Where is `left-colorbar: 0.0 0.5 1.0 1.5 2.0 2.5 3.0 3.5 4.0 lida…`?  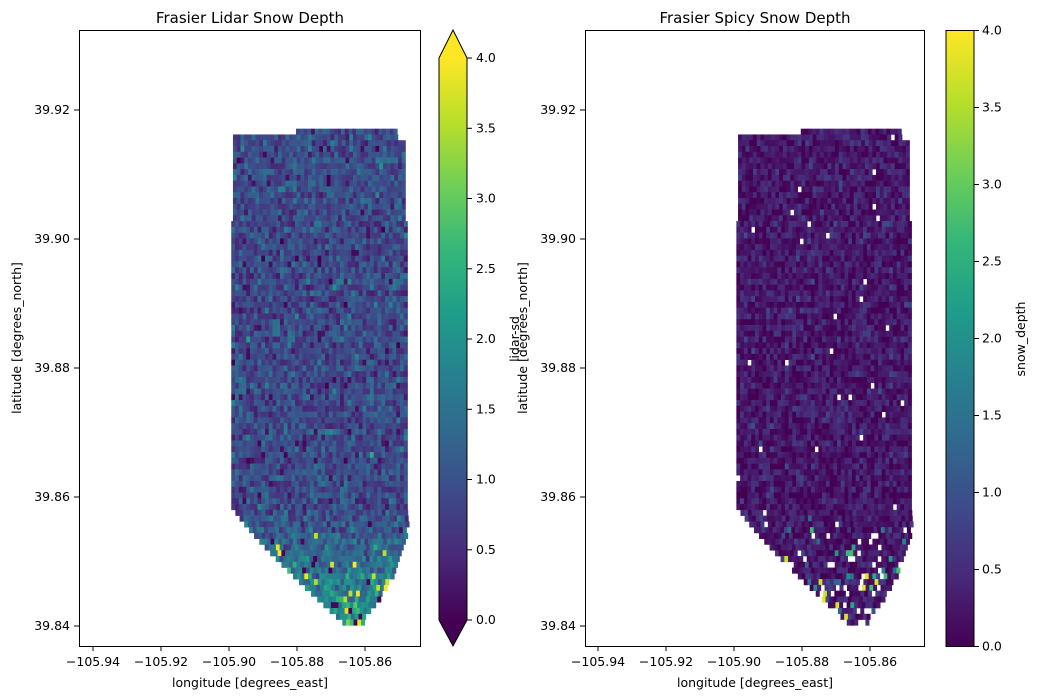
left-colorbar: 0.0 0.5 1.0 1.5 2.0 2.5 3.0 3.5 4.0 lida… is located at coordinates (480, 338).